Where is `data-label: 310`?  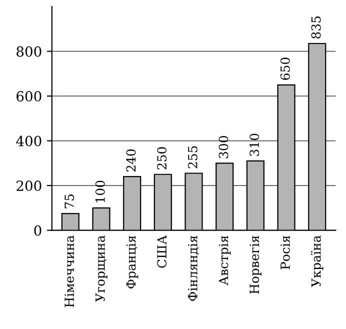 data-label: 310 is located at coordinates (255, 145).